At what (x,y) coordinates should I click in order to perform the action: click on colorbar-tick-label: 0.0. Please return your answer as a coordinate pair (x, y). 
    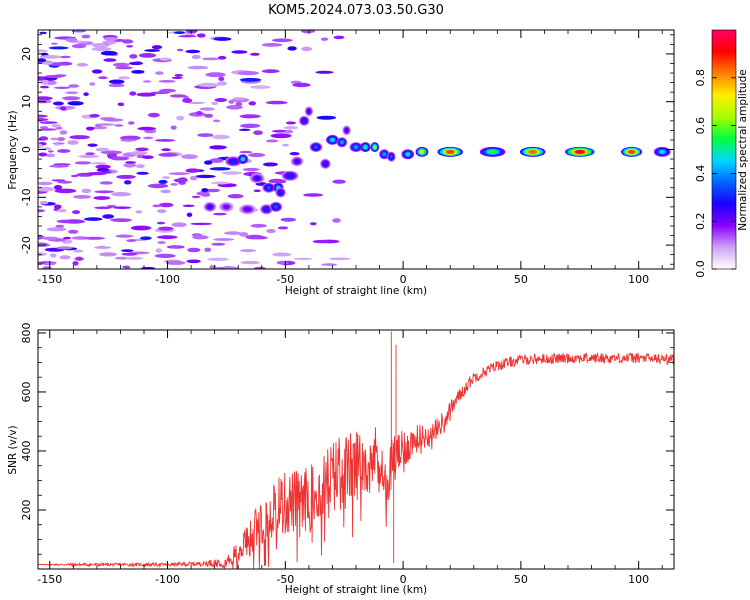
    Looking at the image, I should click on (700, 269).